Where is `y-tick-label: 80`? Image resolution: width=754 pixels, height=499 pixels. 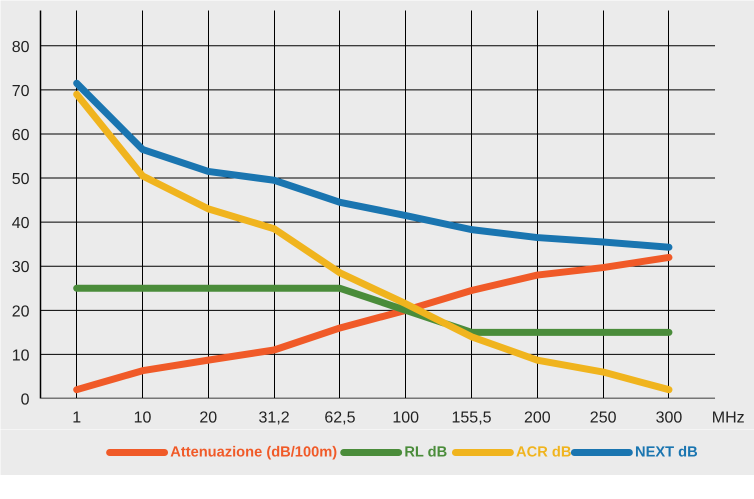
y-tick-label: 80 is located at coordinates (21, 47).